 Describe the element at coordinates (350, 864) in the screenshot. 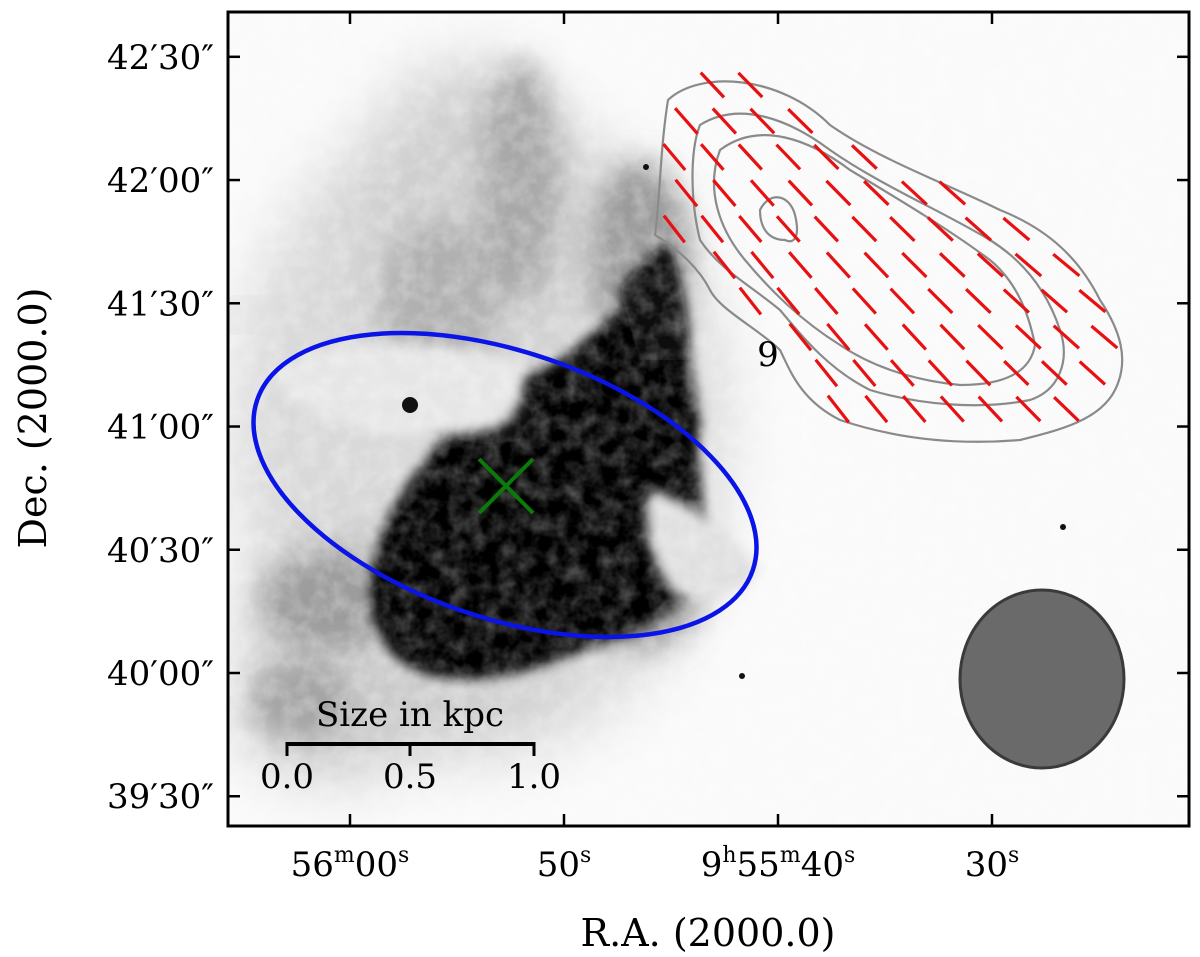

I see `x-tick-label: 56m00s` at that location.